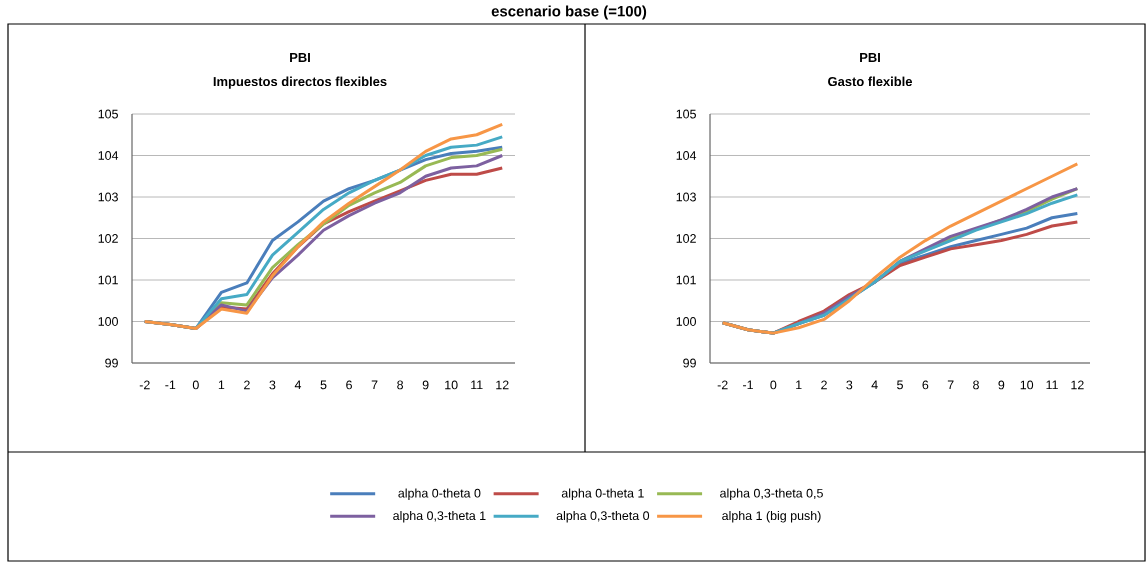 This screenshot has height=563, width=1147. What do you see at coordinates (602, 494) in the screenshot?
I see `legend-label: alpha 0-theta 1` at bounding box center [602, 494].